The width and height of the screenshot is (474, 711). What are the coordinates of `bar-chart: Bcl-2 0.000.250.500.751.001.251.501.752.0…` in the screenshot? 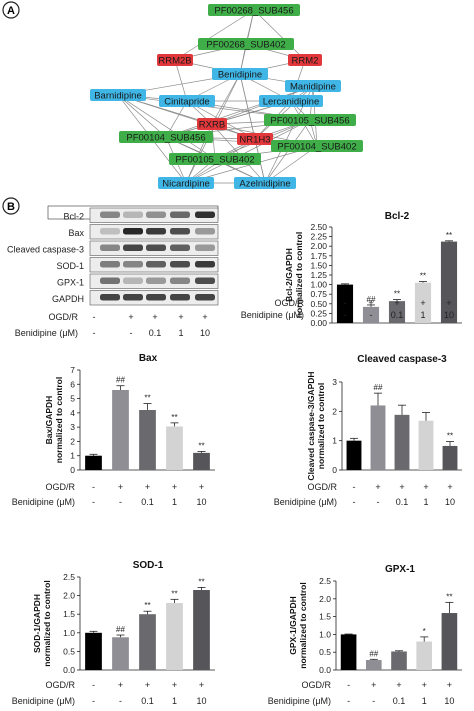 It's located at (351, 269).